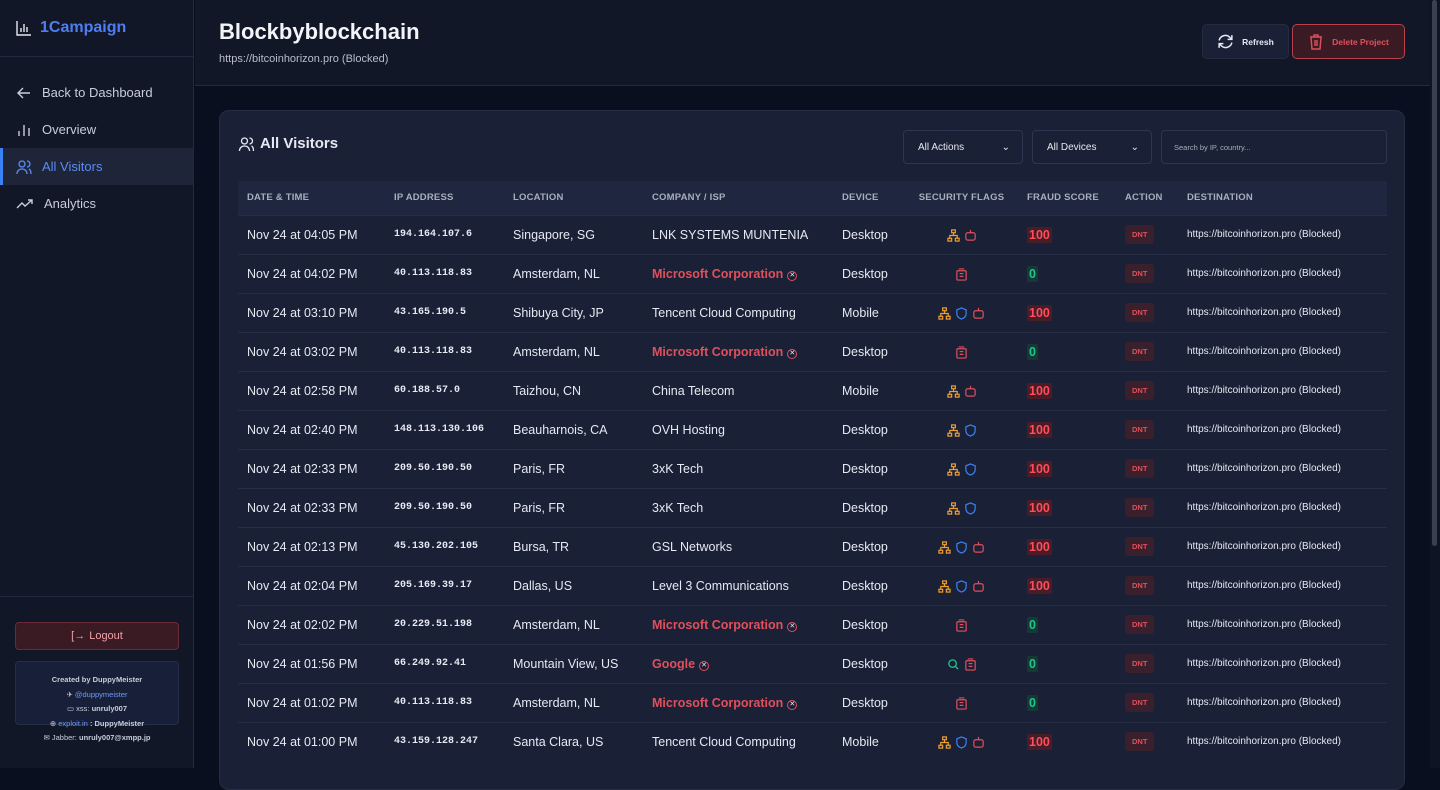 The height and width of the screenshot is (790, 1440). I want to click on sidebar-item-overview: Overview, so click(96, 129).